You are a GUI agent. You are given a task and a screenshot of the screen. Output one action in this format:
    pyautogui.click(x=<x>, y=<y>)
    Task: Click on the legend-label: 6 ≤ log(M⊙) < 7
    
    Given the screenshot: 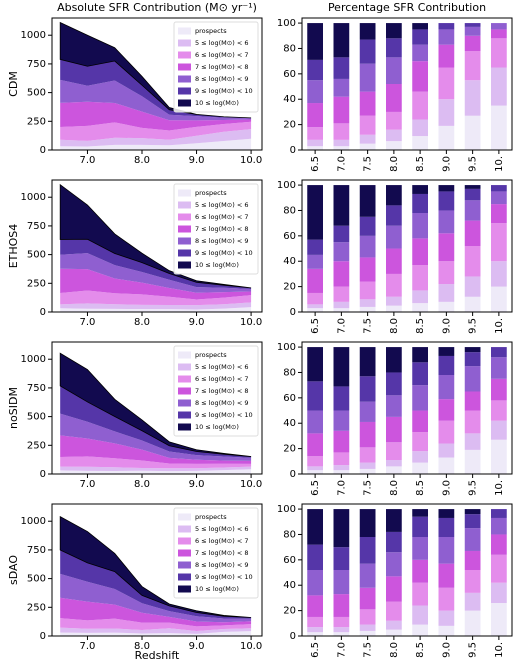 What is the action you would take?
    pyautogui.click(x=221, y=379)
    